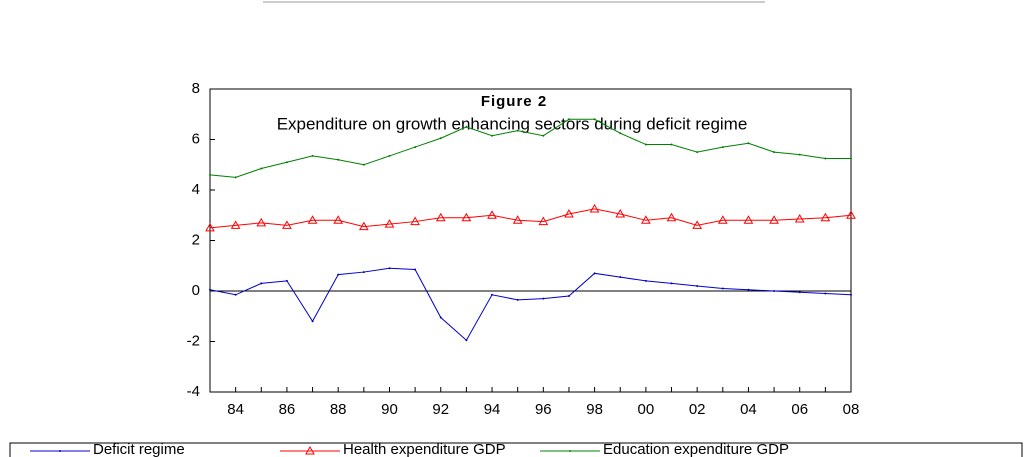  Describe the element at coordinates (196, 138) in the screenshot. I see `y-tick-label: 6` at that location.